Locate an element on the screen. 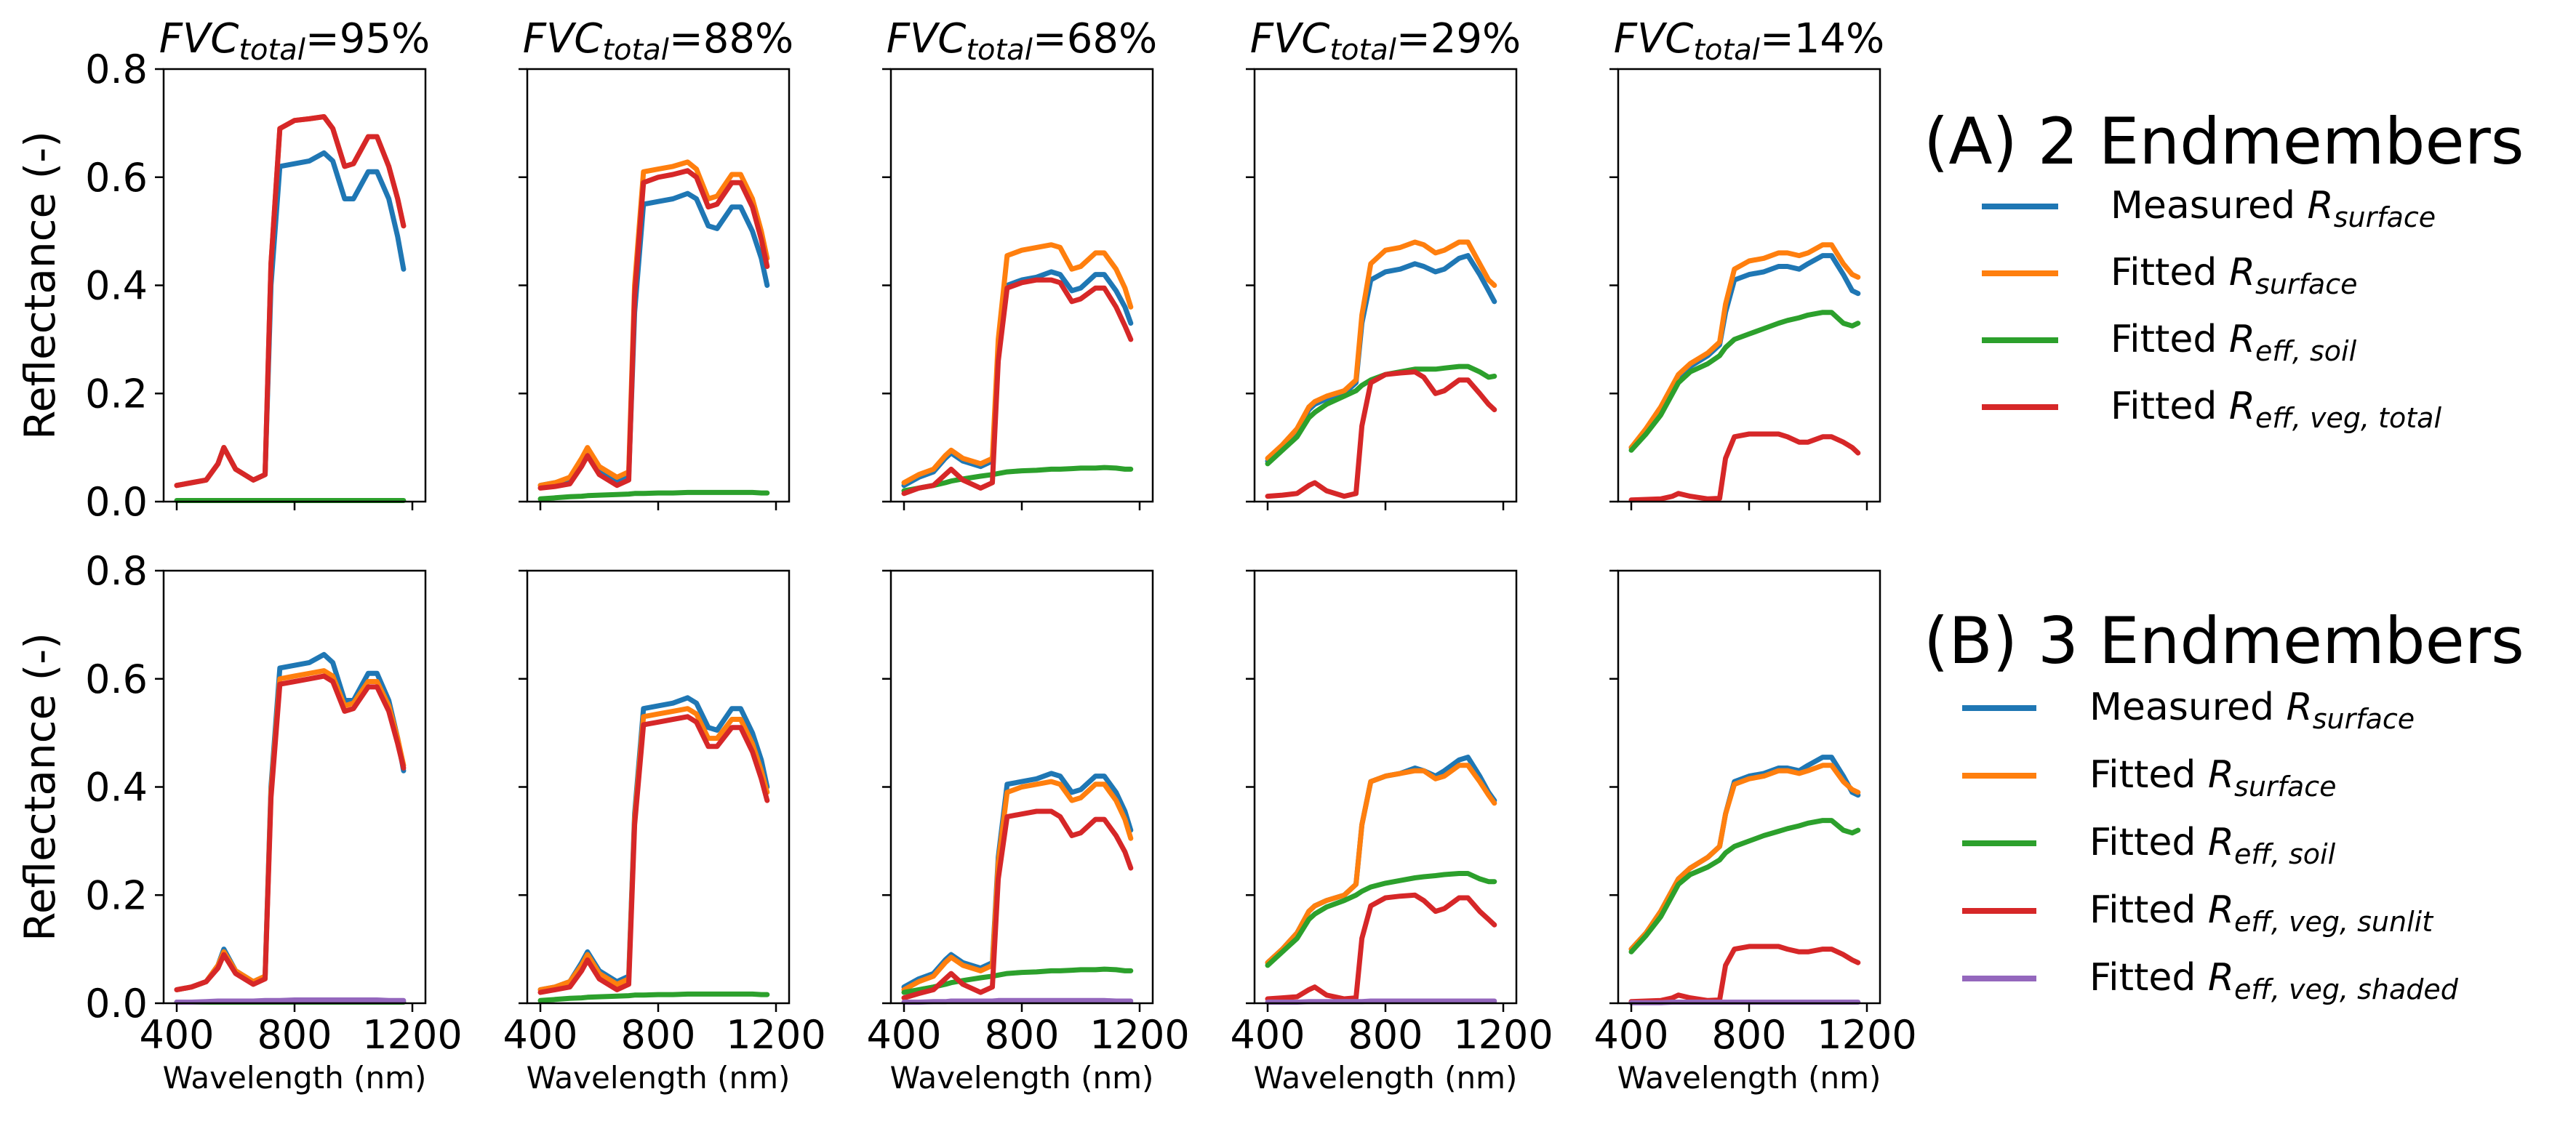 This screenshot has height=1129, width=2576. legend-entry-label: Fitted Reff, veg, shaded is located at coordinates (2274, 980).